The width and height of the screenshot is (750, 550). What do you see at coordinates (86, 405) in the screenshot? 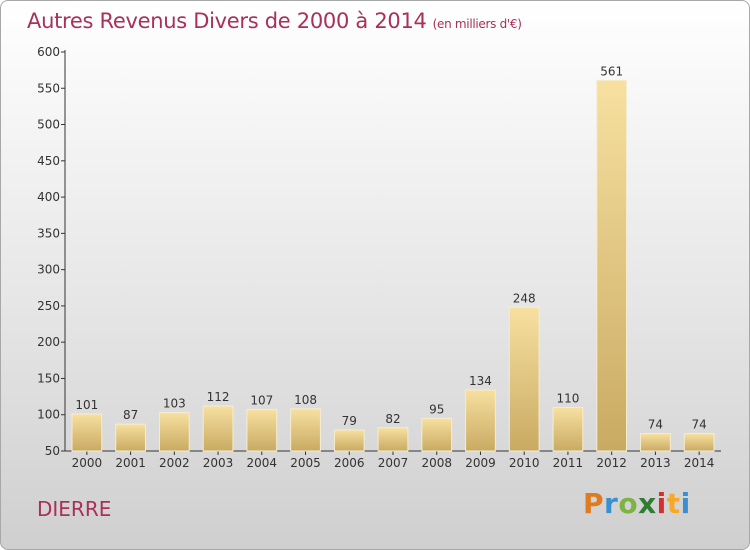
I see `bar-value-label: 101` at bounding box center [86, 405].